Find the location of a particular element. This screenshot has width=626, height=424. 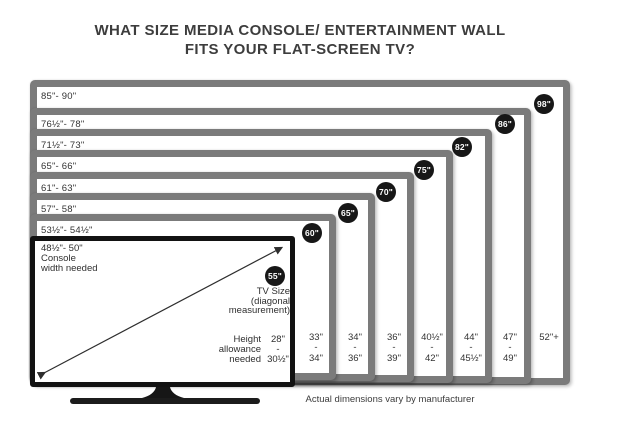

height-allowance-values: 28" - 30½" is located at coordinates (278, 349).